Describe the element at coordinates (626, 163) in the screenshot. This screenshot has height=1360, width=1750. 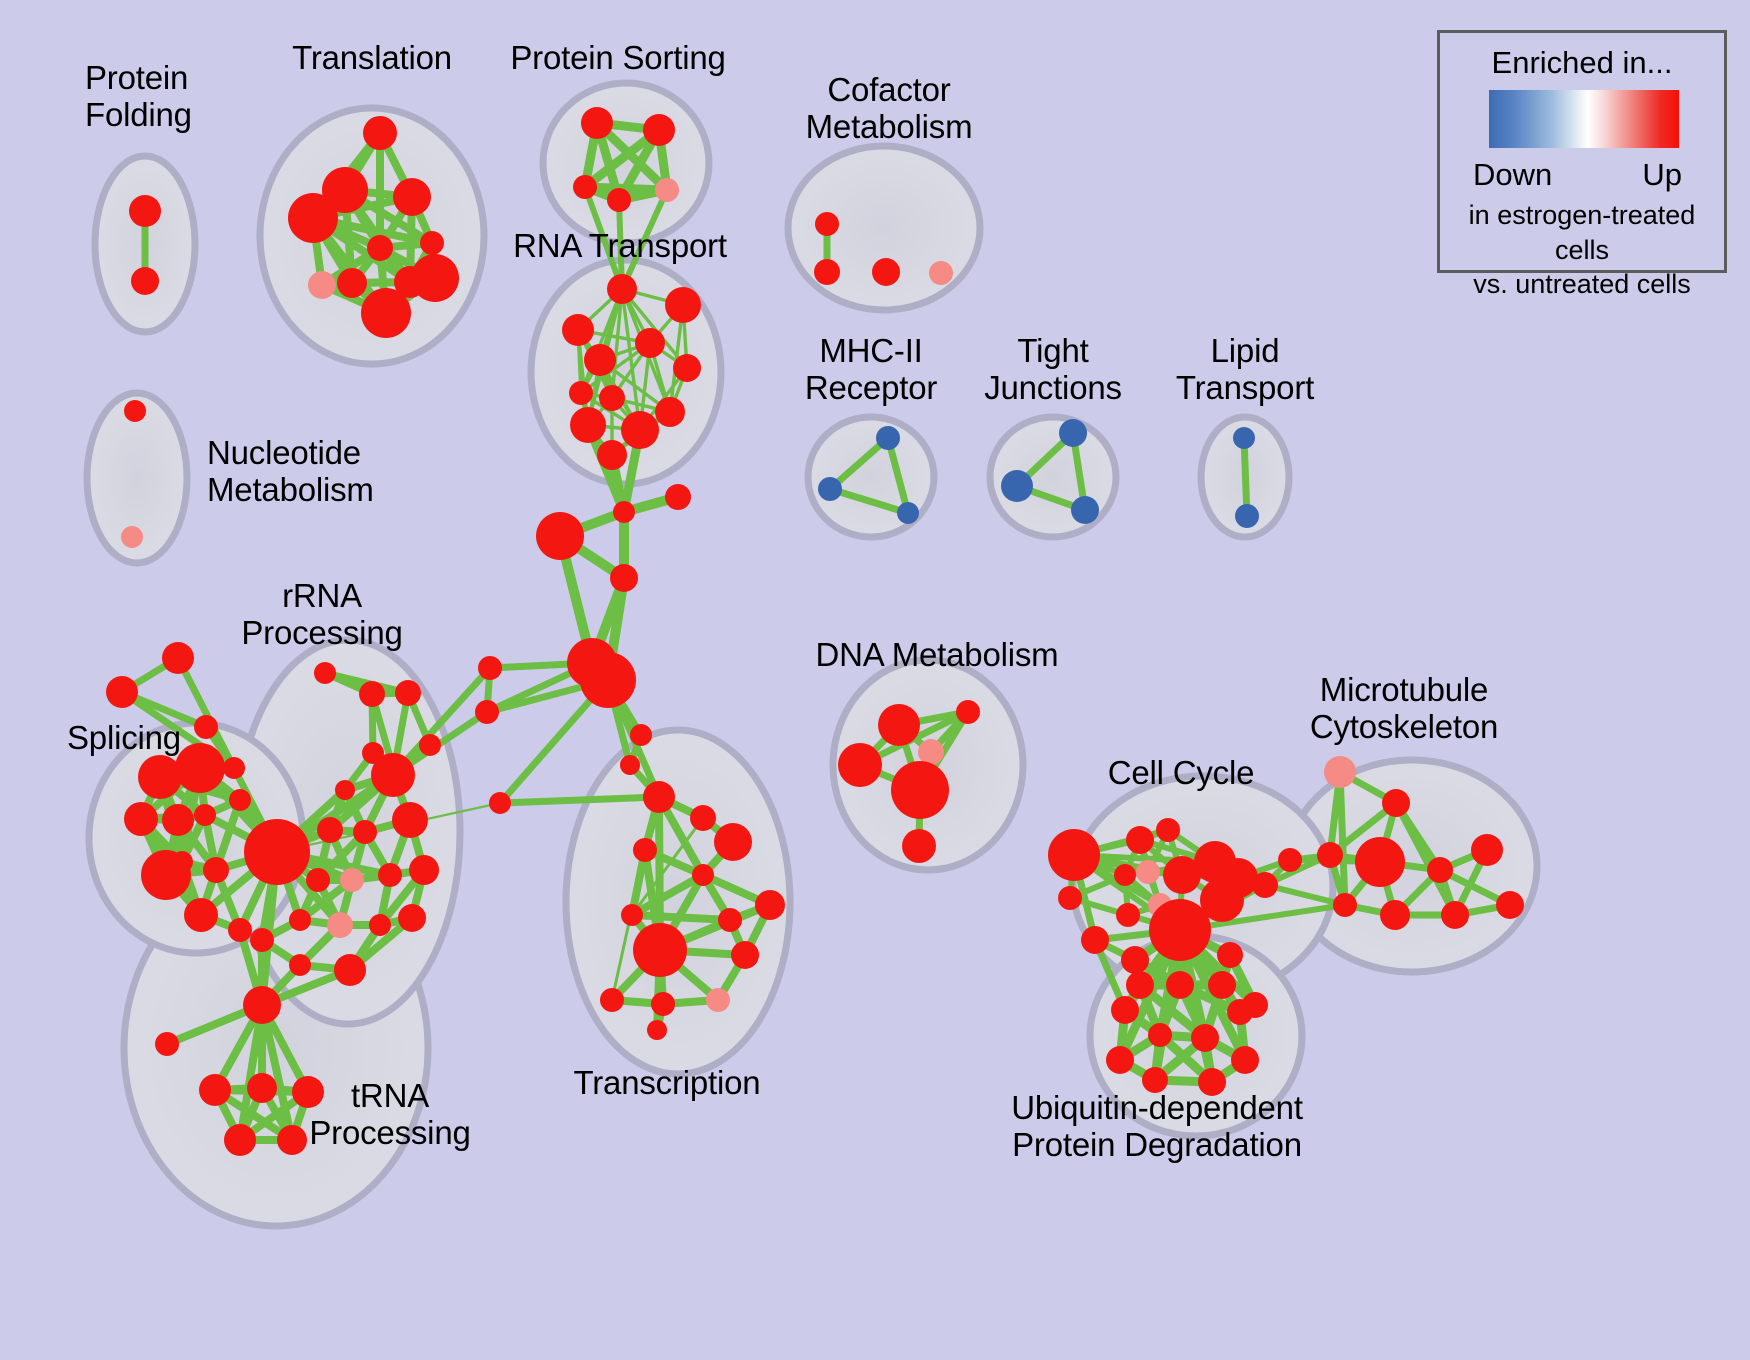
I see `hull-protein-sorting` at that location.